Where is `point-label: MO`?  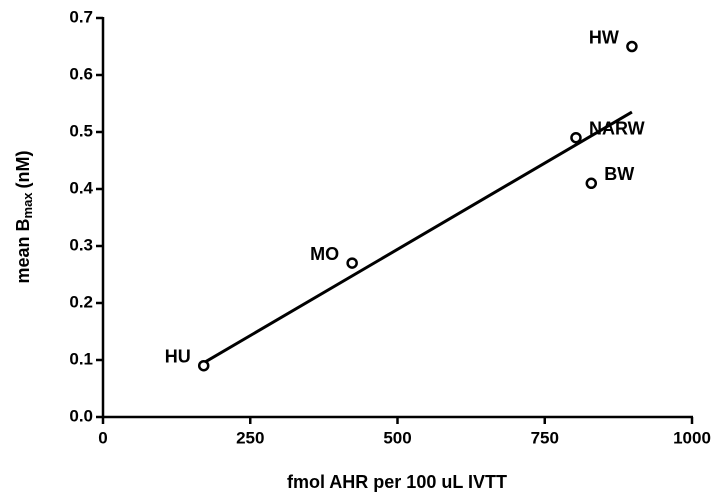 point-label: MO is located at coordinates (324, 254).